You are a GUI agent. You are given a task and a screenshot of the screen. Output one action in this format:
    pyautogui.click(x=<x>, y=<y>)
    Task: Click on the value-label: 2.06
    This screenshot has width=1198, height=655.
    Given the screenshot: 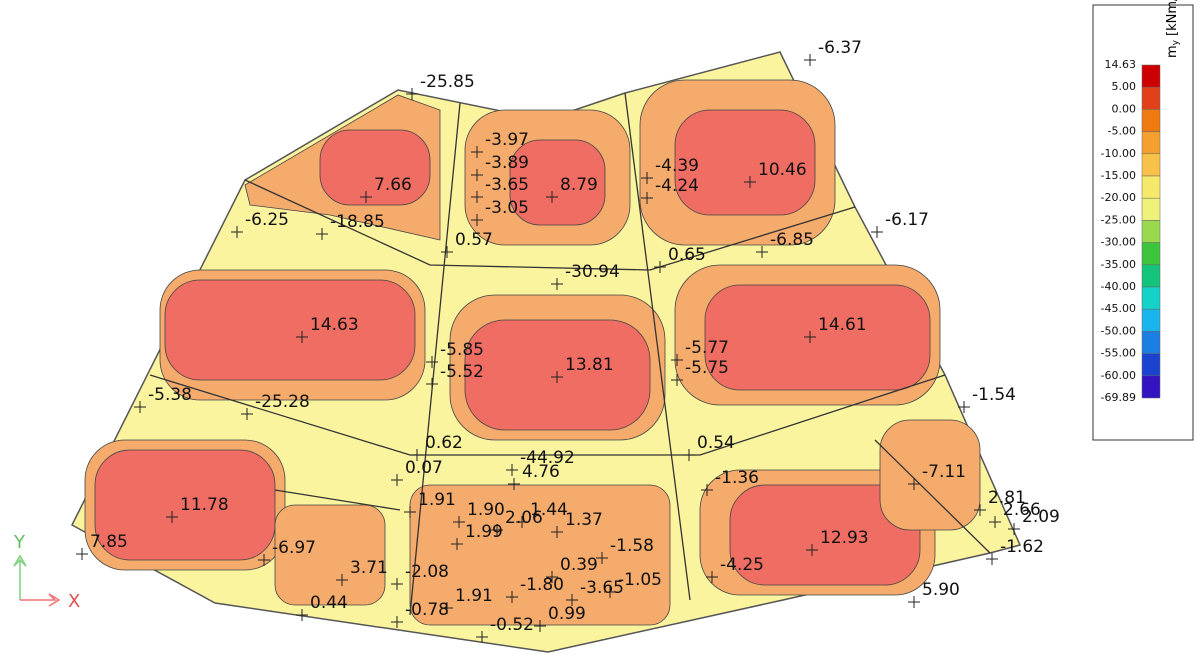 What is the action you would take?
    pyautogui.click(x=524, y=518)
    